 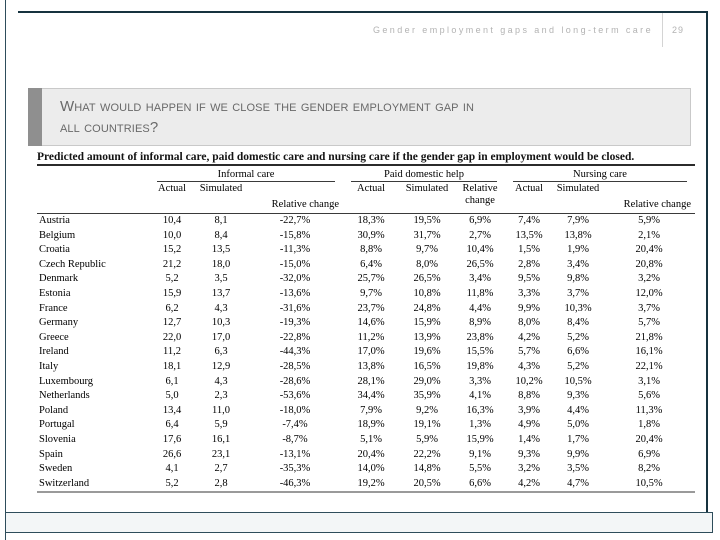 I want to click on value-cell: 6,9%, so click(x=480, y=220).